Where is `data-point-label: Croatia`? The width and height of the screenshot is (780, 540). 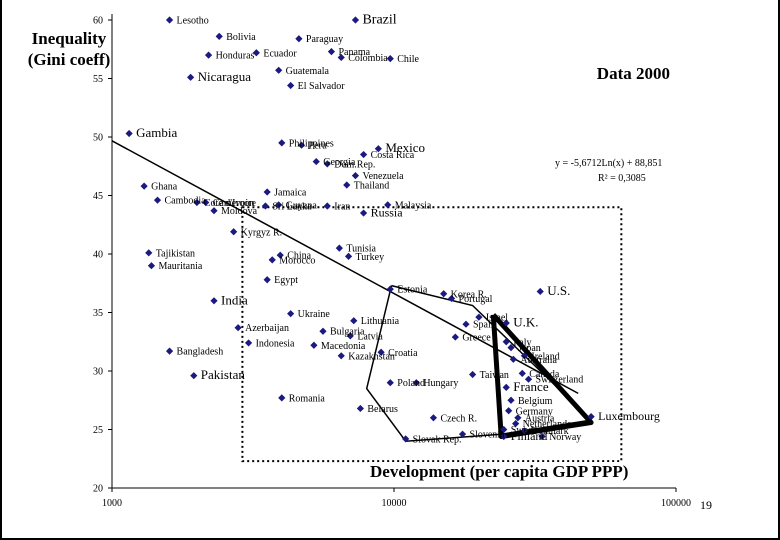 data-point-label: Croatia is located at coordinates (403, 353).